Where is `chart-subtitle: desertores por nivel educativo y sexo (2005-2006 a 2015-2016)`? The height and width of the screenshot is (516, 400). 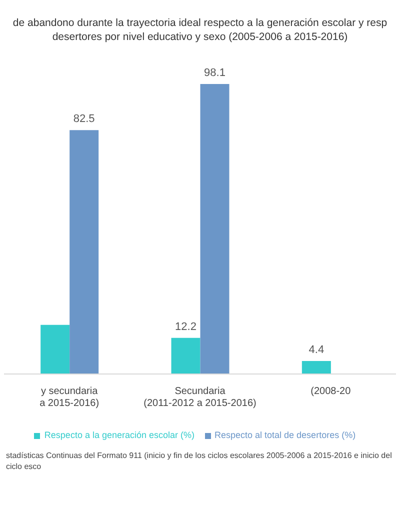 chart-subtitle: desertores por nivel educativo y sexo (2005-2006 a 2015-2016) is located at coordinates (200, 37).